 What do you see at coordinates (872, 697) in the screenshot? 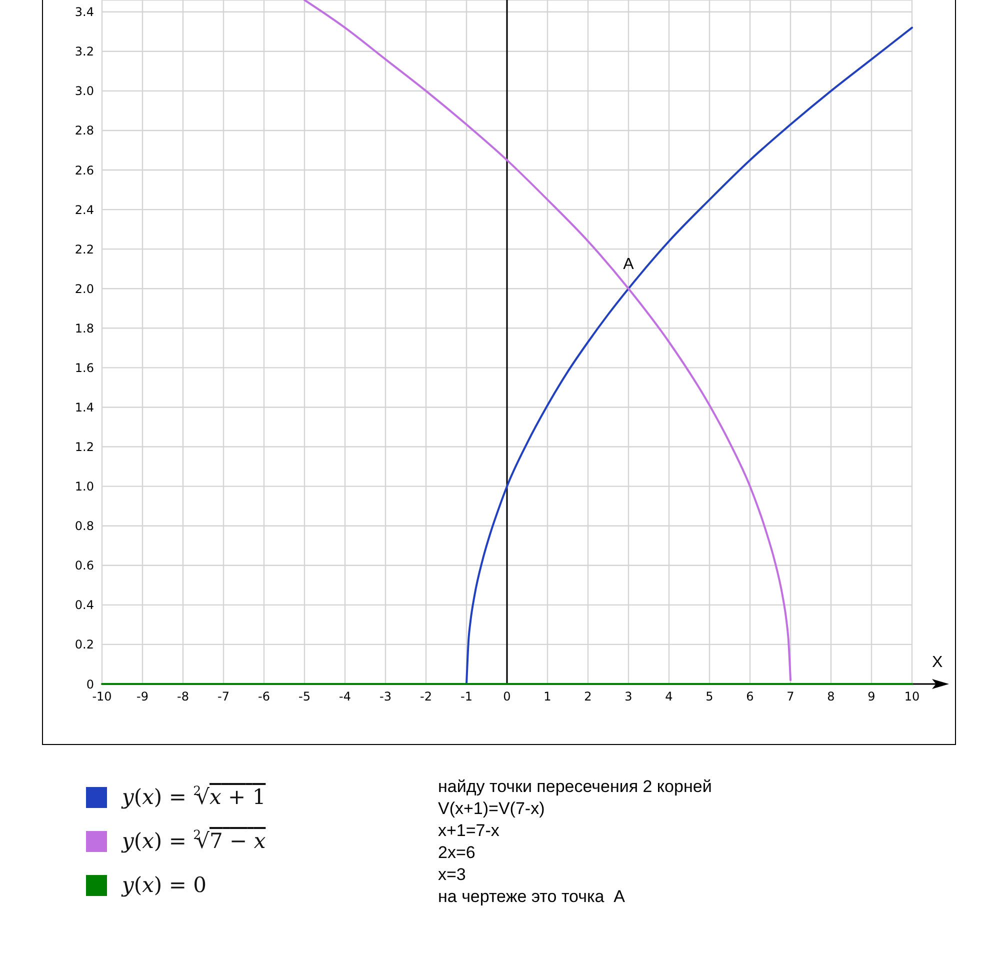
I see `x-tick-label: 9` at bounding box center [872, 697].